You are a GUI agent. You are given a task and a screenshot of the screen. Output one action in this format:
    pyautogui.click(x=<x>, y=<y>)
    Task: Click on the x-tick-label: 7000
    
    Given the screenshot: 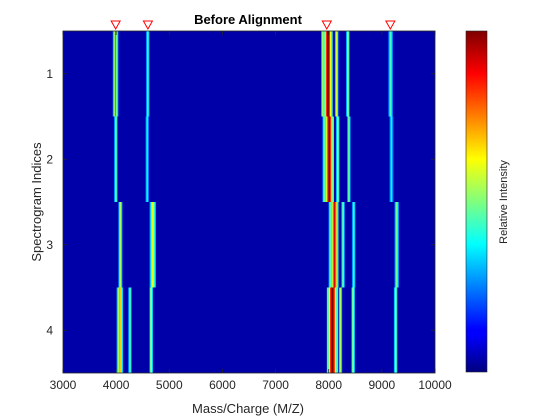 What is the action you would take?
    pyautogui.click(x=275, y=385)
    